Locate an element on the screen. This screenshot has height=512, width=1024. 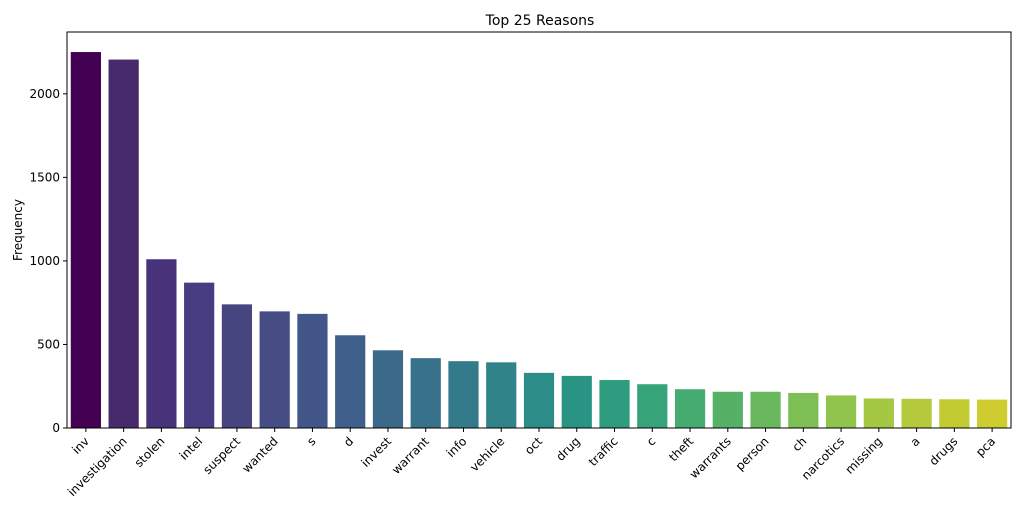
x-tick-label: a is located at coordinates (915, 441).